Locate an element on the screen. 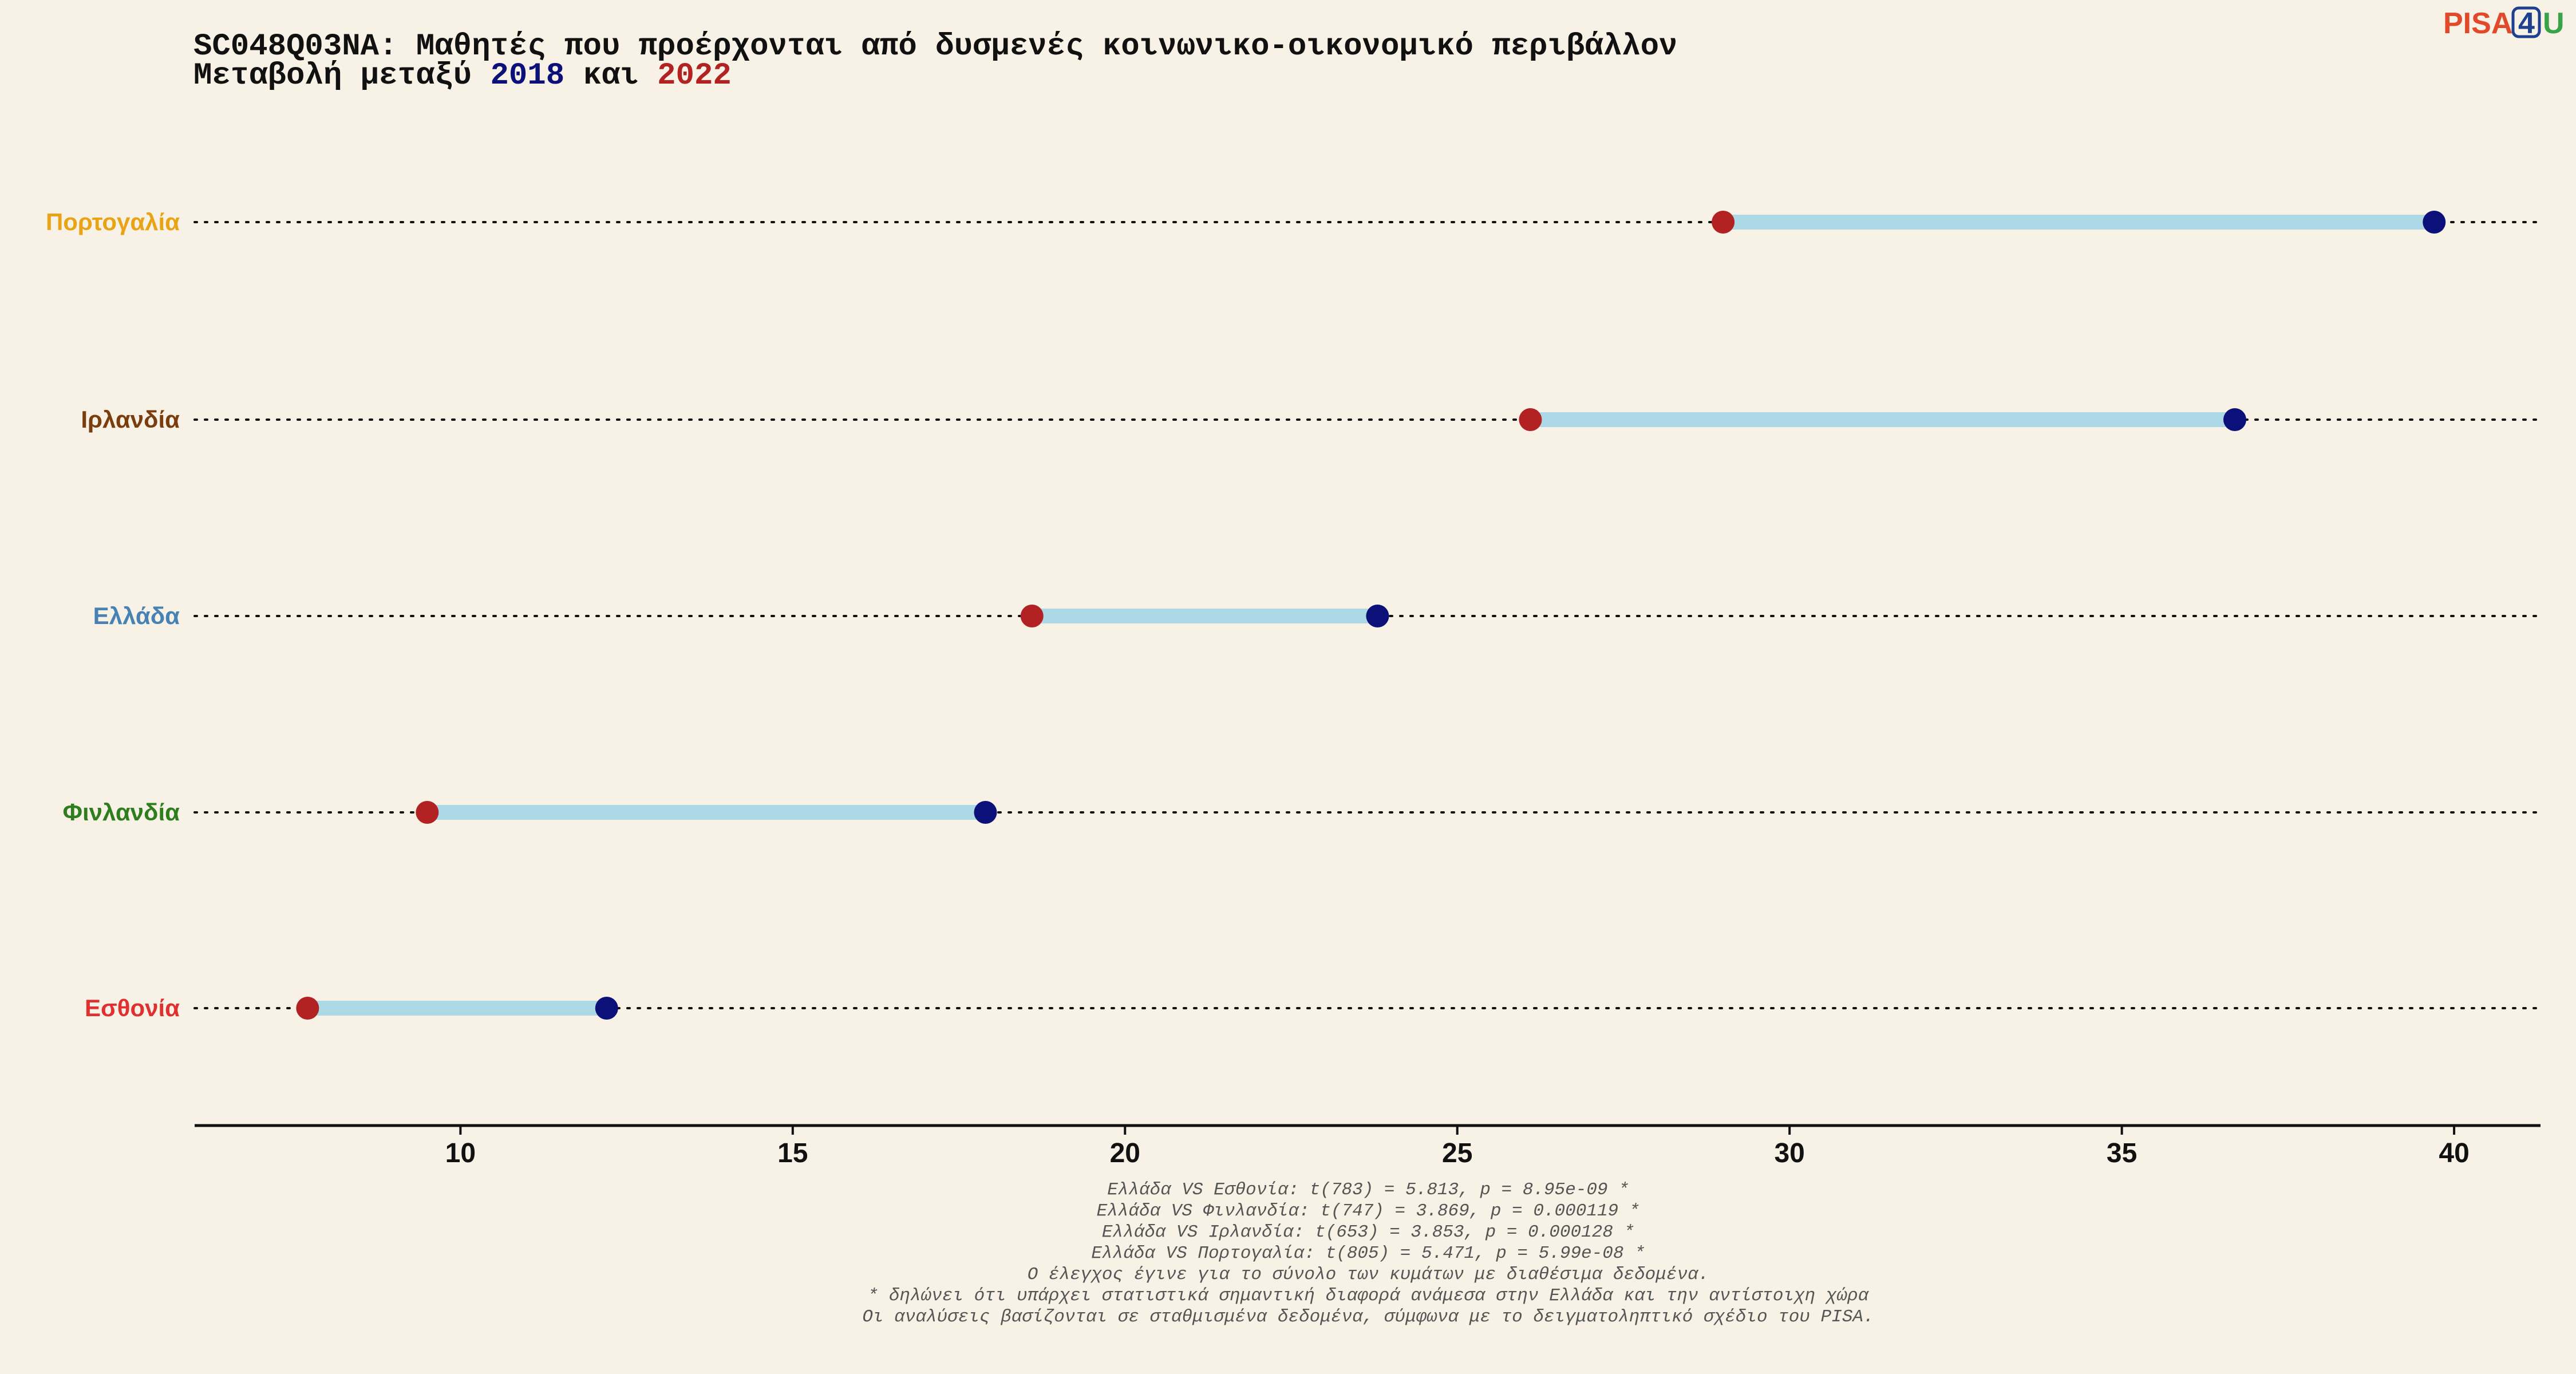  category-label: Φινλανδία is located at coordinates (121, 813).